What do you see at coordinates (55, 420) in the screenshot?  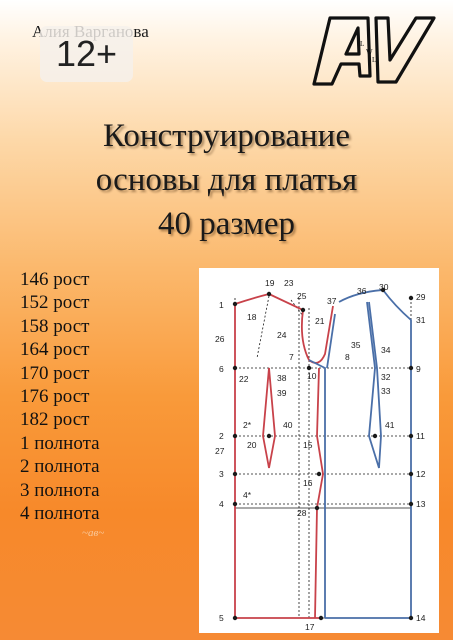 I see `size-item: 182 рост` at bounding box center [55, 420].